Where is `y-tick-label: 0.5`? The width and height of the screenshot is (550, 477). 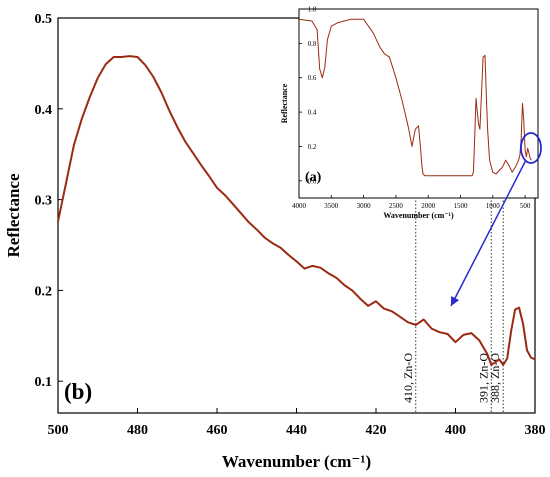 y-tick-label: 0.5 is located at coordinates (44, 19).